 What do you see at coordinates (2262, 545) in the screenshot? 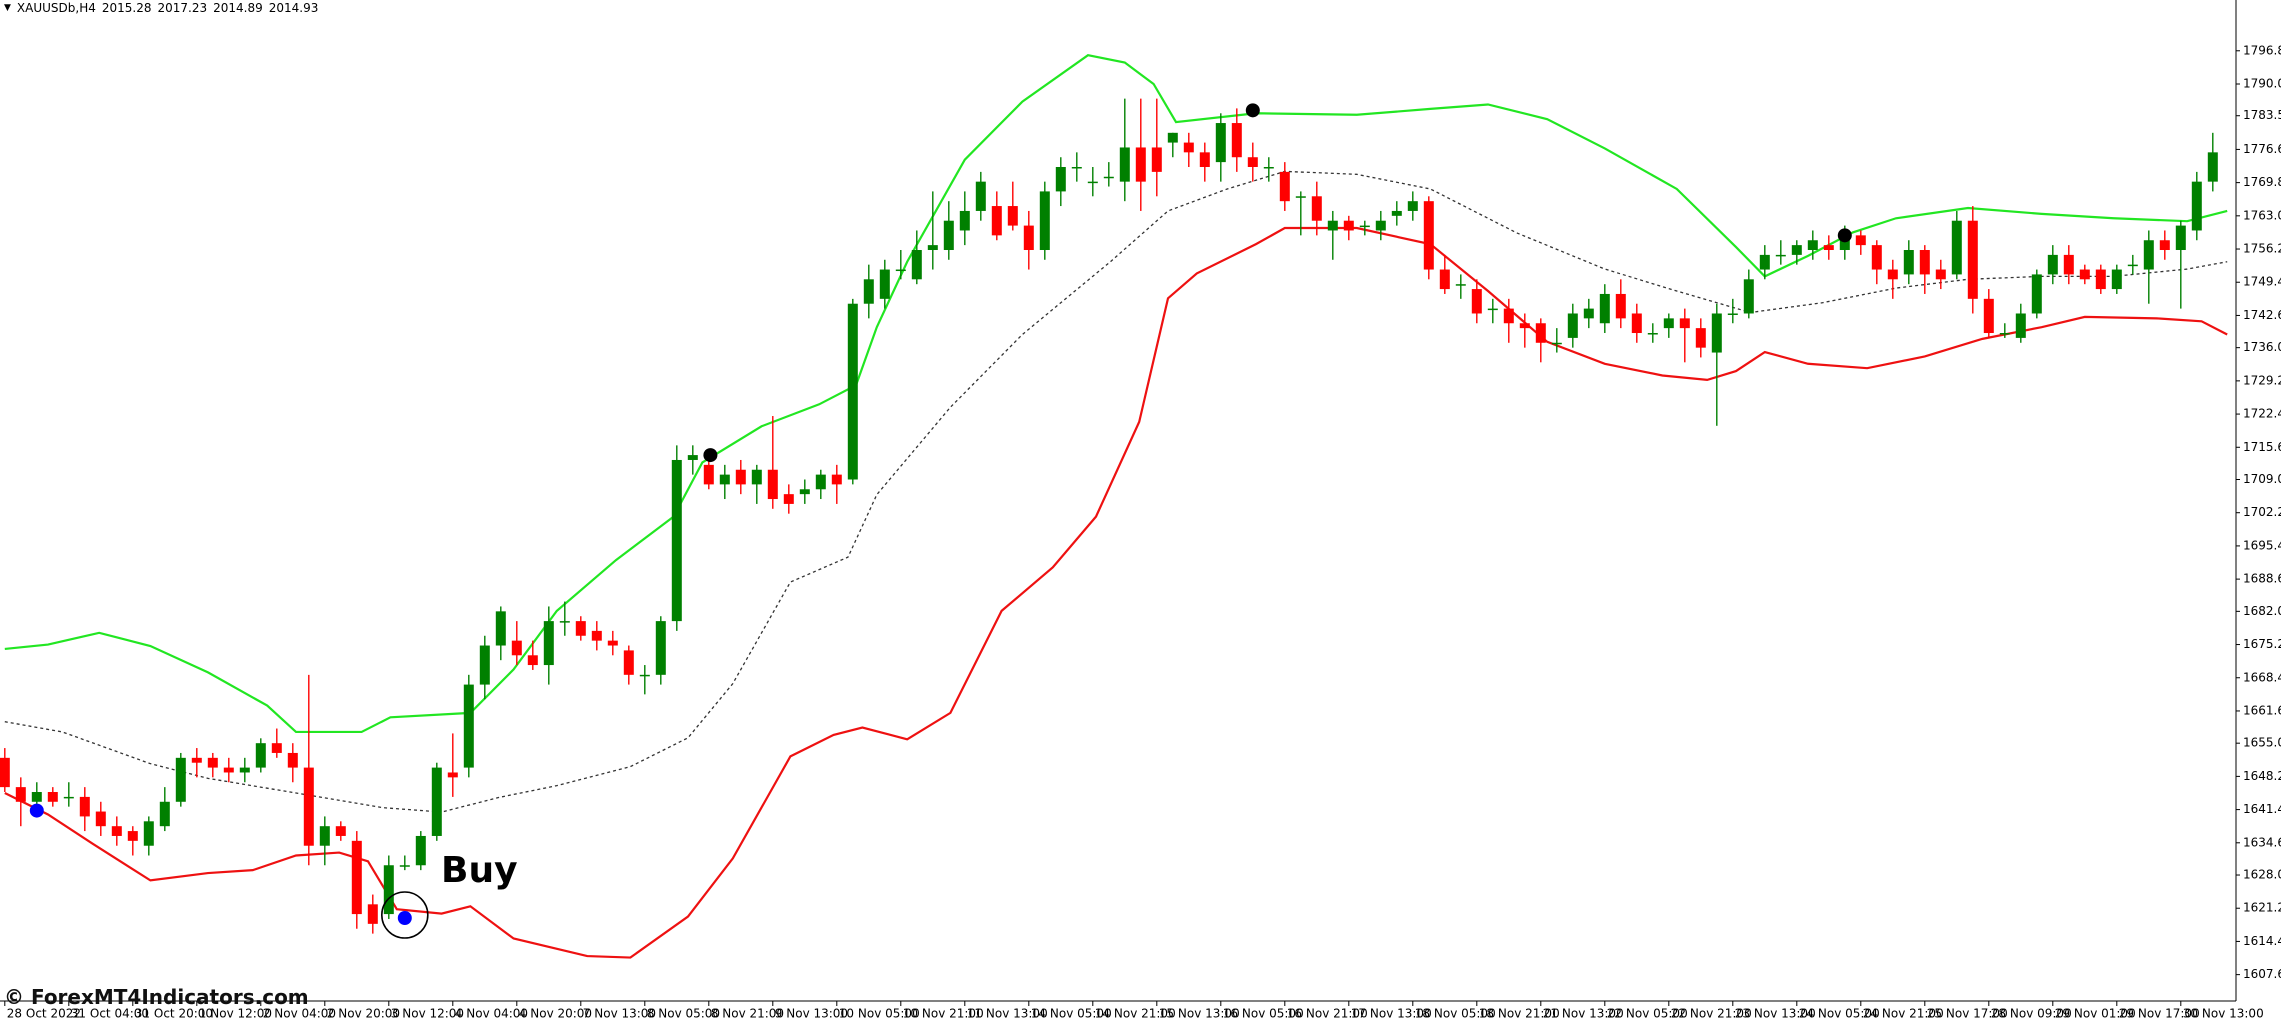
I see `y-tick-label: 1695.40` at bounding box center [2262, 545].